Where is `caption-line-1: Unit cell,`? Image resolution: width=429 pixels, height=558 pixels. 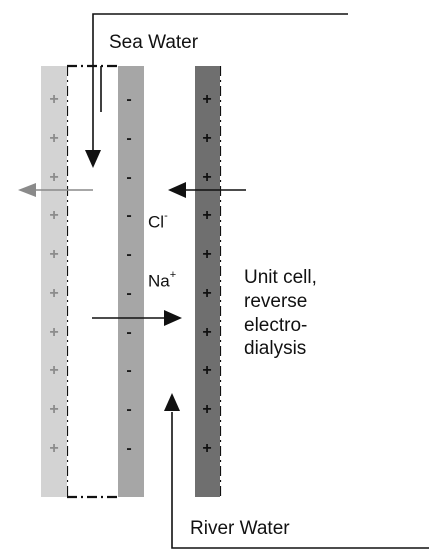
caption-line-1: Unit cell, is located at coordinates (280, 277).